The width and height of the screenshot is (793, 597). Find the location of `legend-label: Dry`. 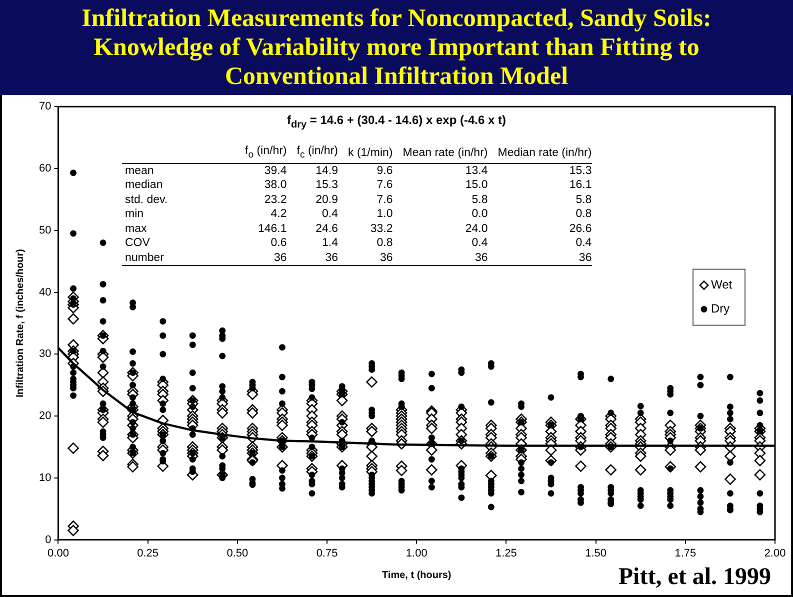

legend-label: Dry is located at coordinates (720, 309).